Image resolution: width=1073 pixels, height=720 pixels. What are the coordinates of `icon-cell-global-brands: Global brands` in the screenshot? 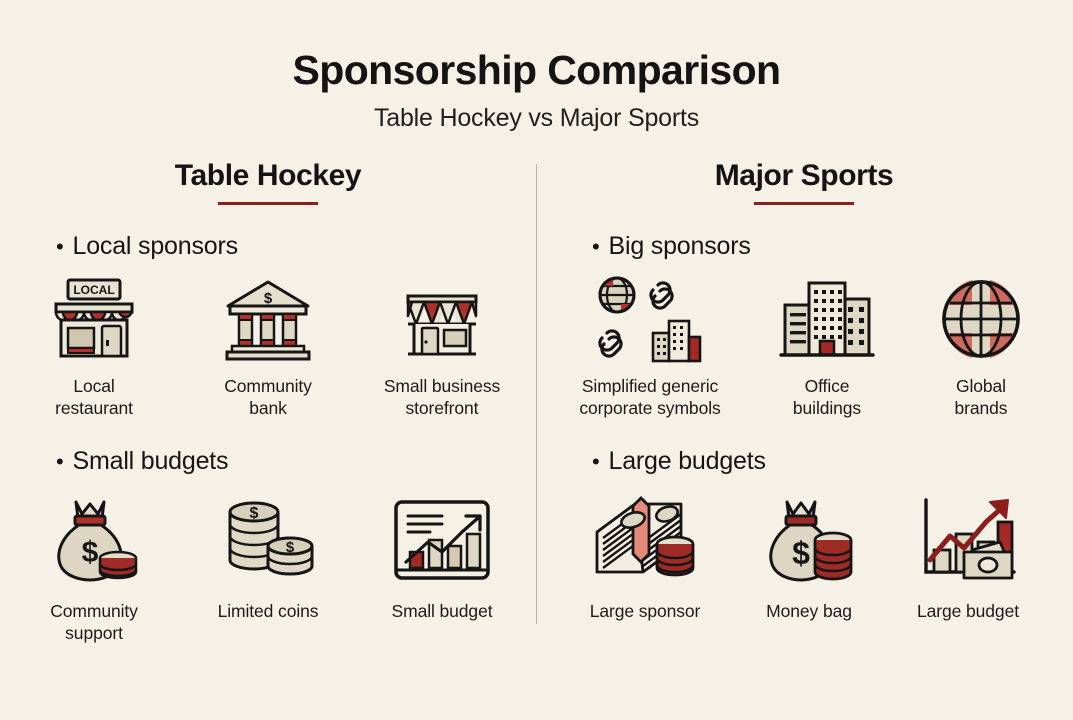 It's located at (981, 346).